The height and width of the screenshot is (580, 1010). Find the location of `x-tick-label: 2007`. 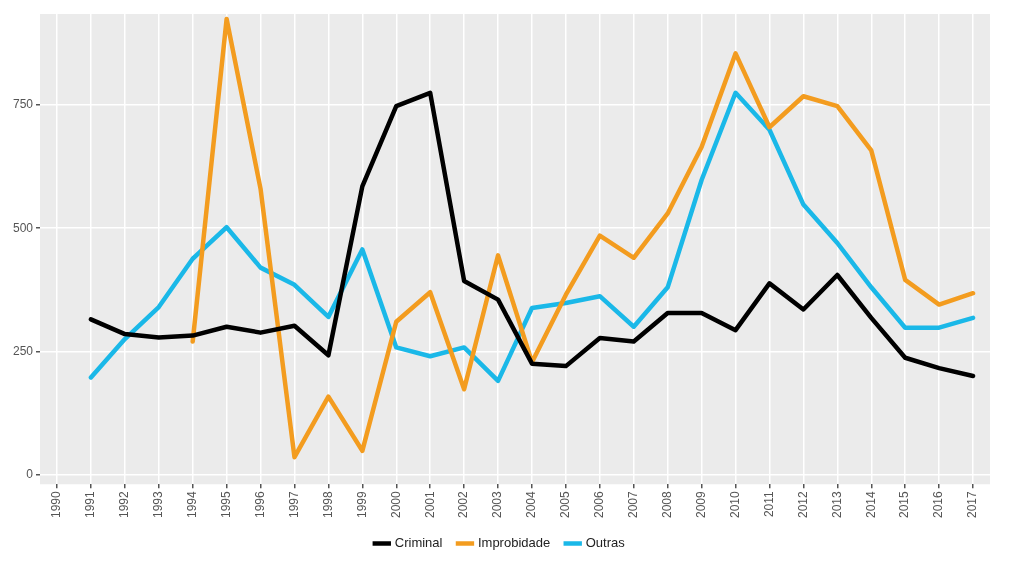

x-tick-label: 2007 is located at coordinates (633, 504).